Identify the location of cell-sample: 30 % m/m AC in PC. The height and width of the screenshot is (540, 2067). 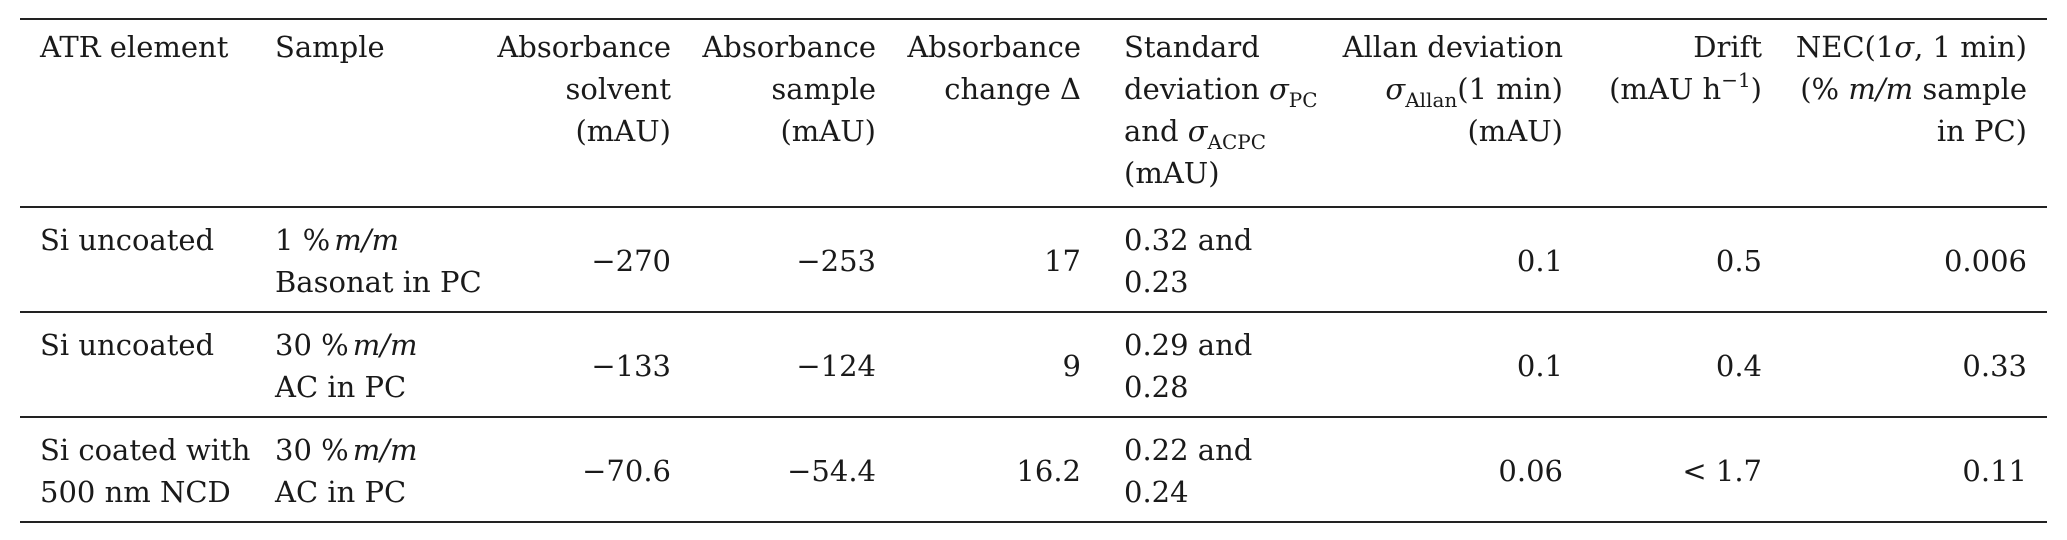
(346, 471).